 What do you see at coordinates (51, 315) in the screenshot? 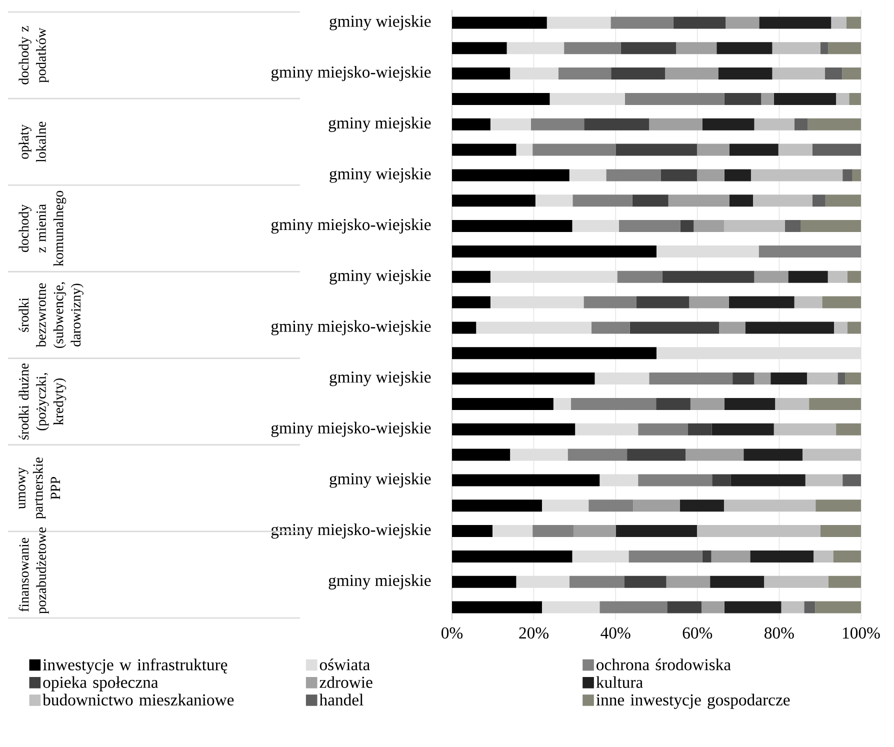
I see `text: środki bezzwrotne (subwencje, darowizny)` at bounding box center [51, 315].